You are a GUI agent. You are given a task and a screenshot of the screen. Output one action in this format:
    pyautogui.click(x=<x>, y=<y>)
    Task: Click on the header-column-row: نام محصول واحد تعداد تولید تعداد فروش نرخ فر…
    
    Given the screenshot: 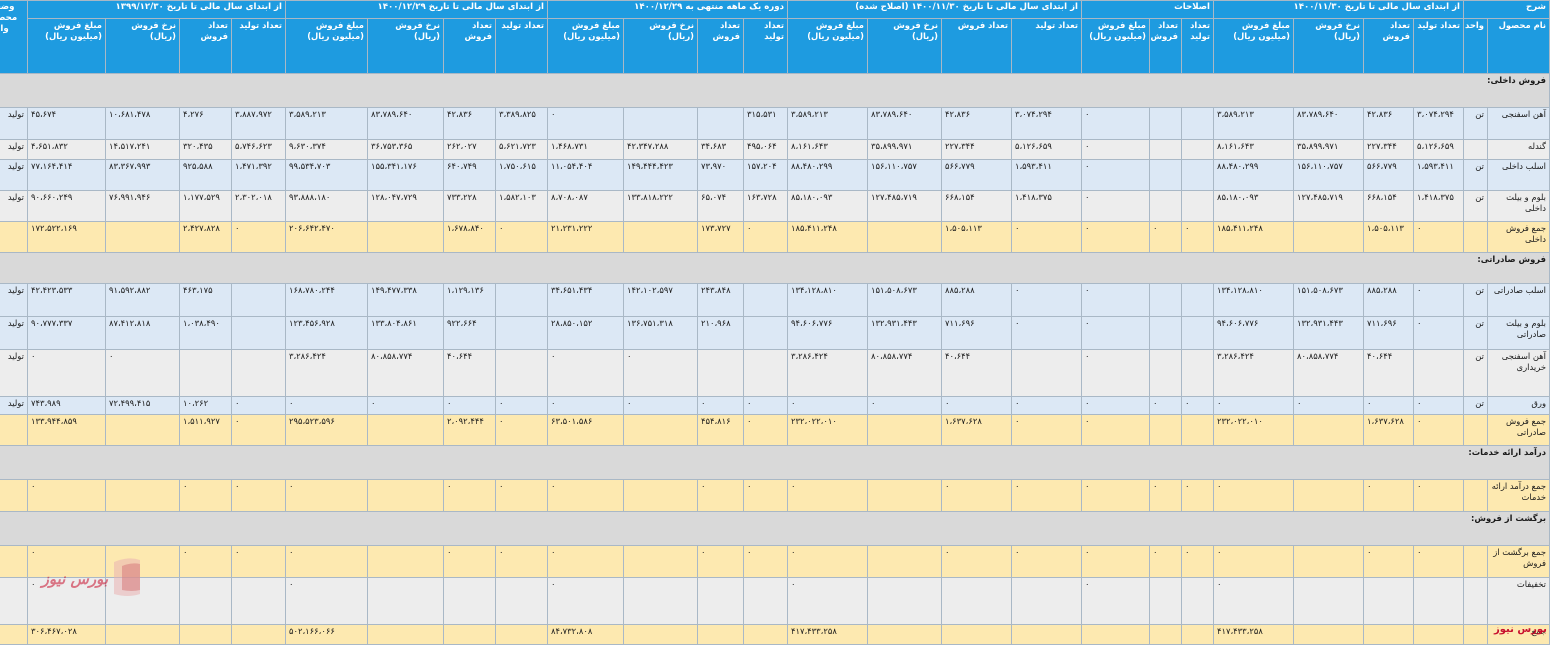 What is the action you would take?
    pyautogui.click(x=775, y=46)
    